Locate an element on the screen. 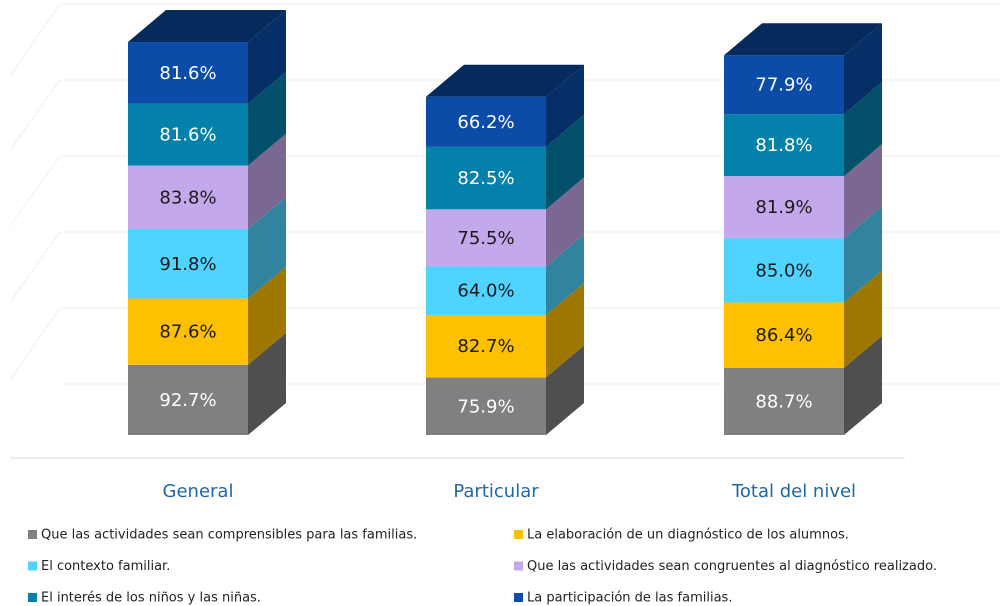 This screenshot has width=1008, height=606. data-label: 75.5% is located at coordinates (485, 238).